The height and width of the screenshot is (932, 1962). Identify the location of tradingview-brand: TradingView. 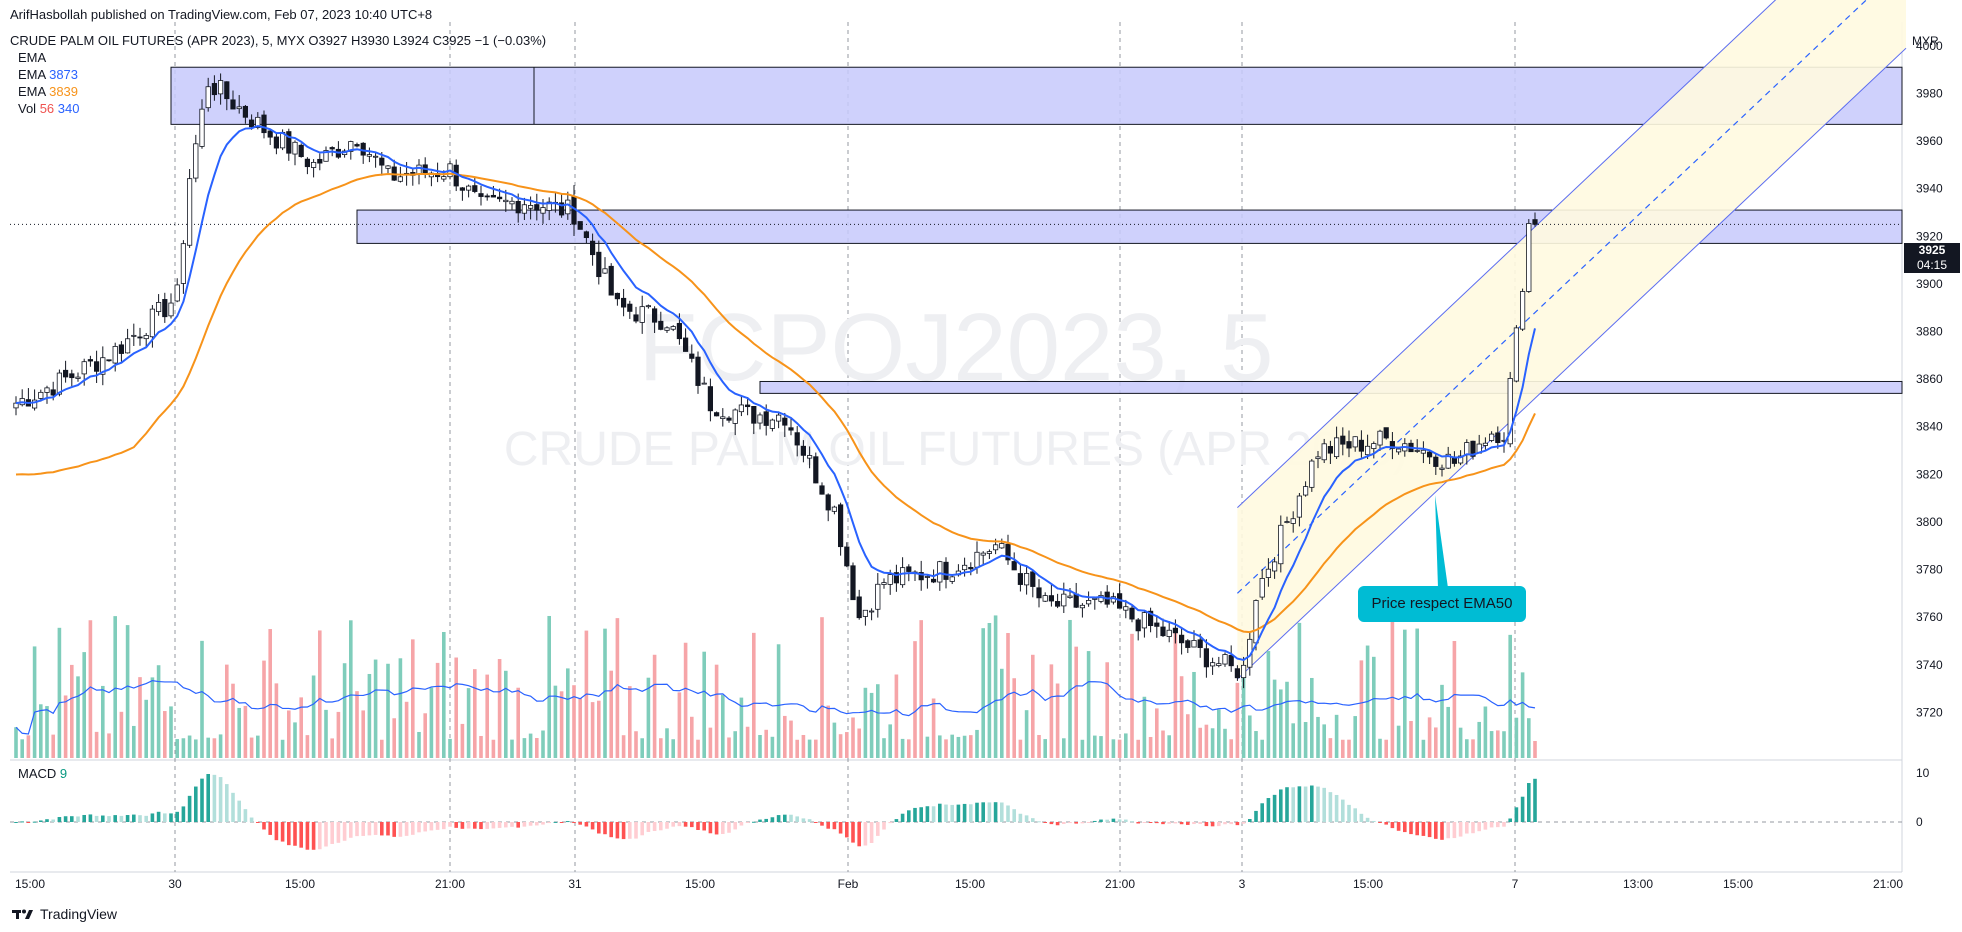
(64, 914).